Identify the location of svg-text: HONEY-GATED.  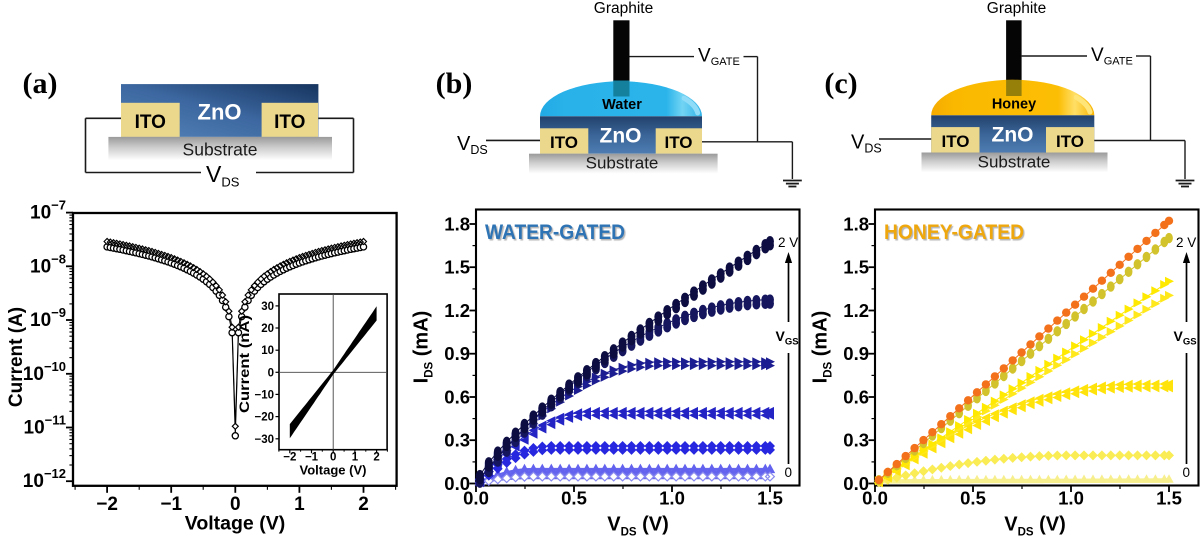
(954, 232).